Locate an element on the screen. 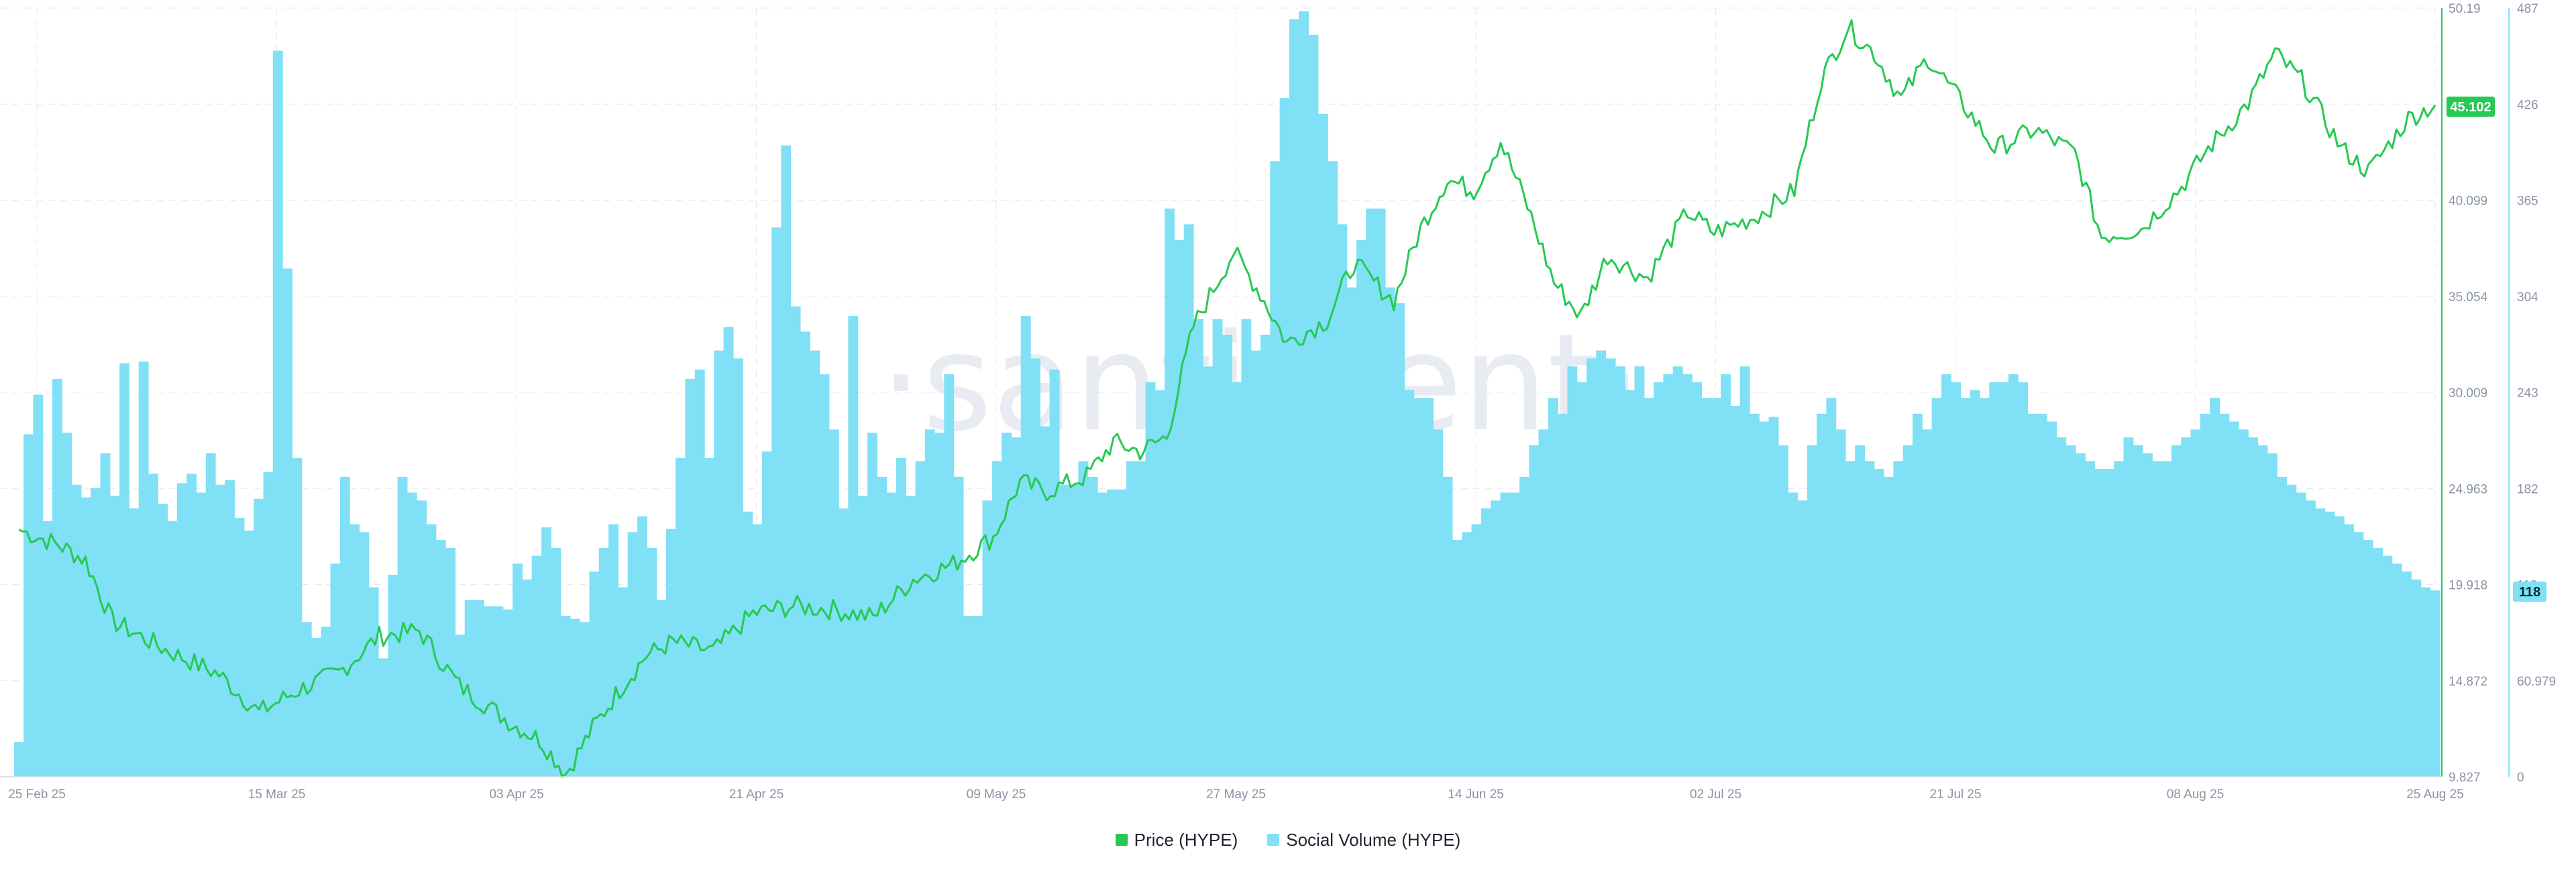 This screenshot has width=2576, height=872. legend: Price (HYPE) Social Volume (HYPE) is located at coordinates (1288, 839).